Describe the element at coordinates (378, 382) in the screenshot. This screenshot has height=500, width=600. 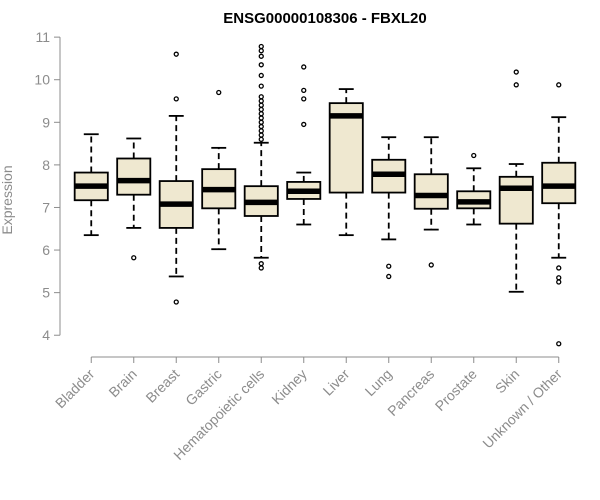
I see `x-tick-label: Lung` at that location.